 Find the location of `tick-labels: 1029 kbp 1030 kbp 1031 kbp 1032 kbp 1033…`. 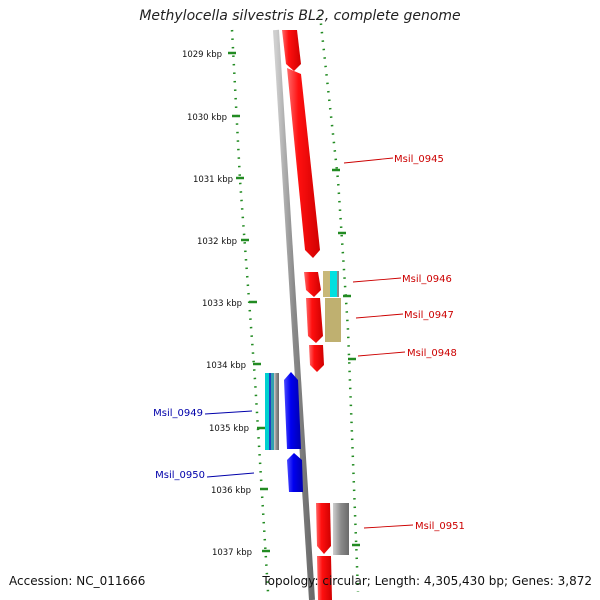

tick-labels: 1029 kbp 1030 kbp 1031 kbp 1032 kbp 1033… is located at coordinates (217, 304).